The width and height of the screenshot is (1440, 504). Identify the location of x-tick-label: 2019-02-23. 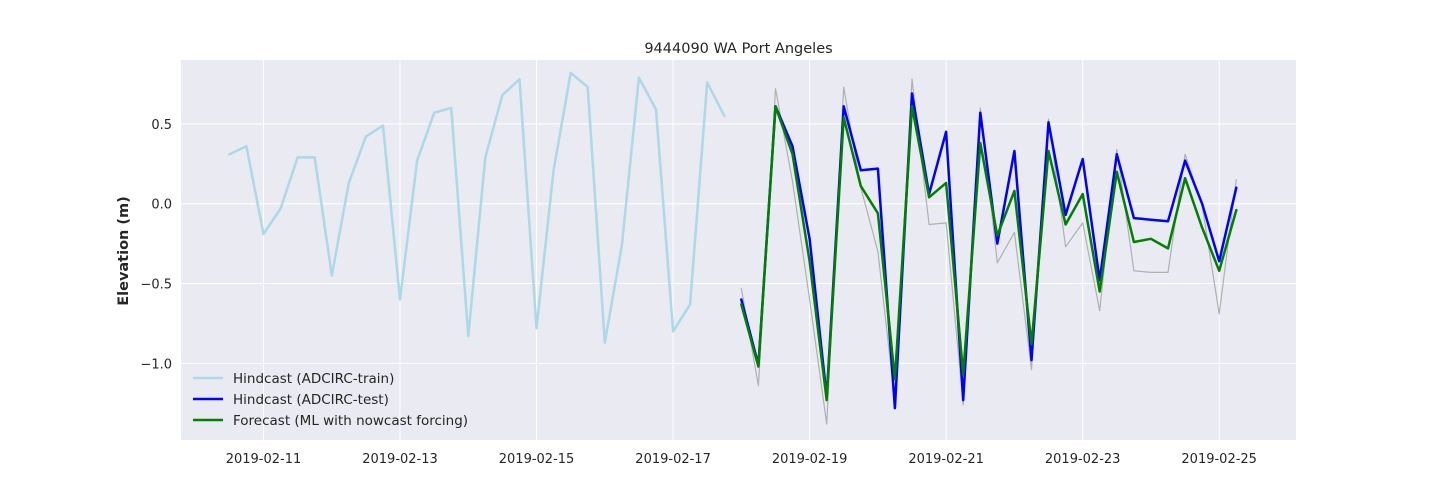
(1083, 459).